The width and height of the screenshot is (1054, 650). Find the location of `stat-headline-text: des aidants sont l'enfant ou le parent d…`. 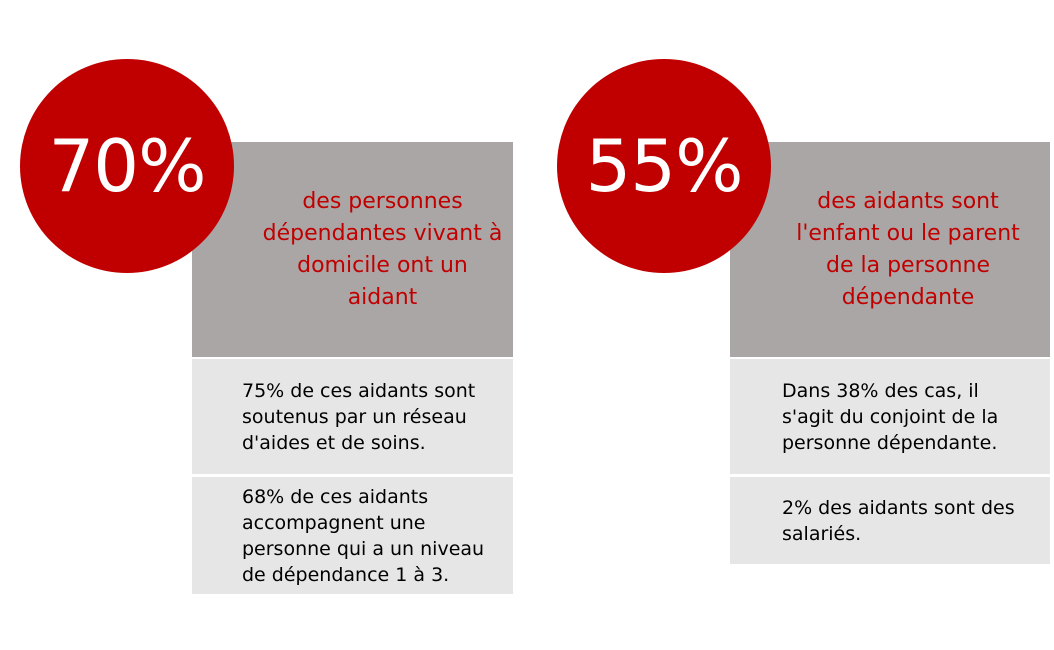

stat-headline-text: des aidants sont l'enfant ou le parent d… is located at coordinates (908, 249).